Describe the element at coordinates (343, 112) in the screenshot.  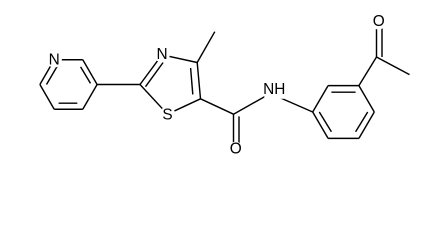
I see `phenyl-ring` at that location.